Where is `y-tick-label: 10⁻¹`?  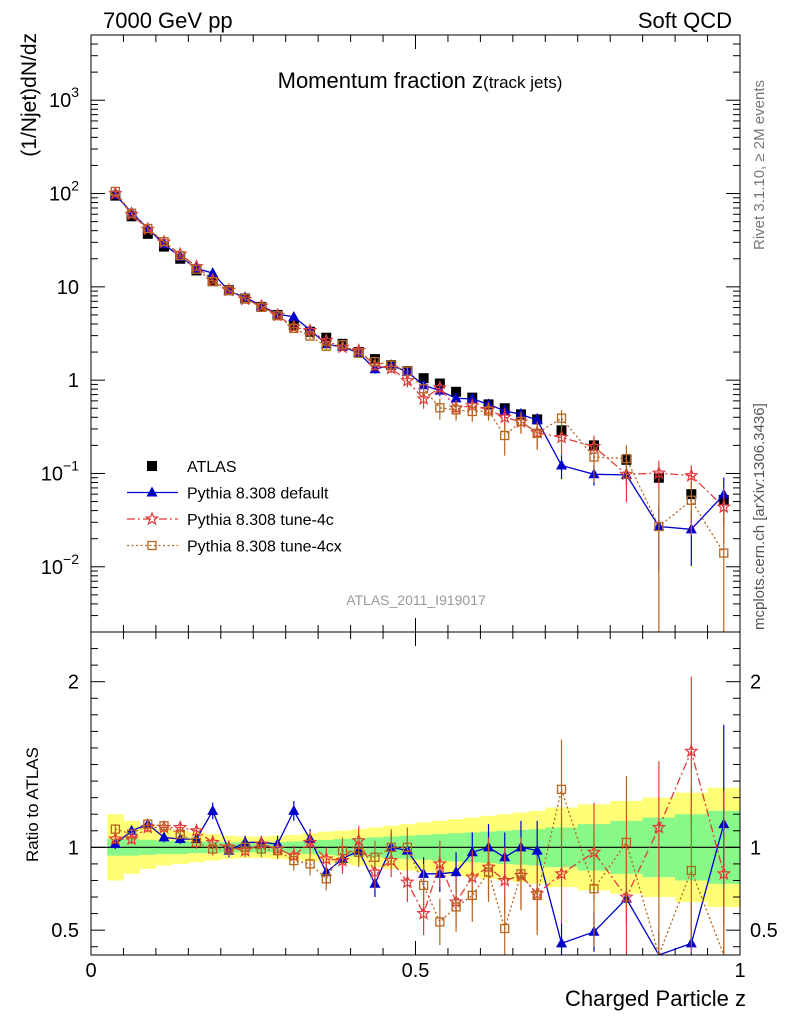
y-tick-label: 10⁻¹ is located at coordinates (60, 471).